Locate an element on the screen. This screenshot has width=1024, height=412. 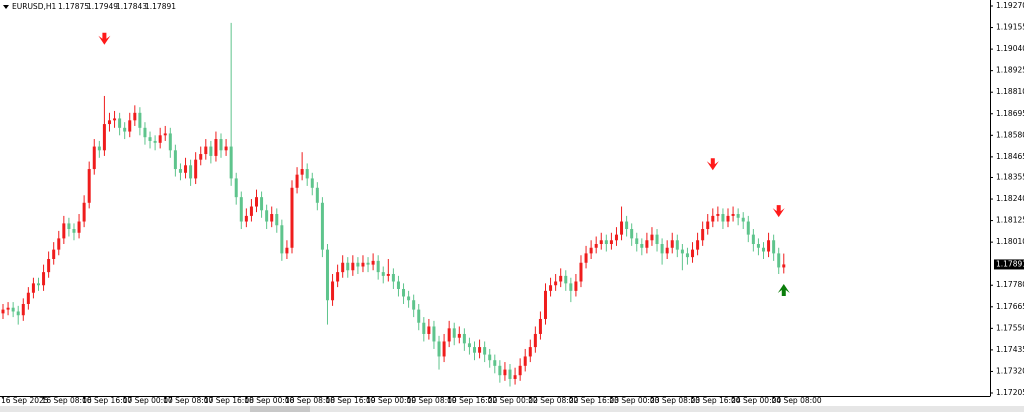
x-tick-label: 23 Sep 16:00 is located at coordinates (716, 400).